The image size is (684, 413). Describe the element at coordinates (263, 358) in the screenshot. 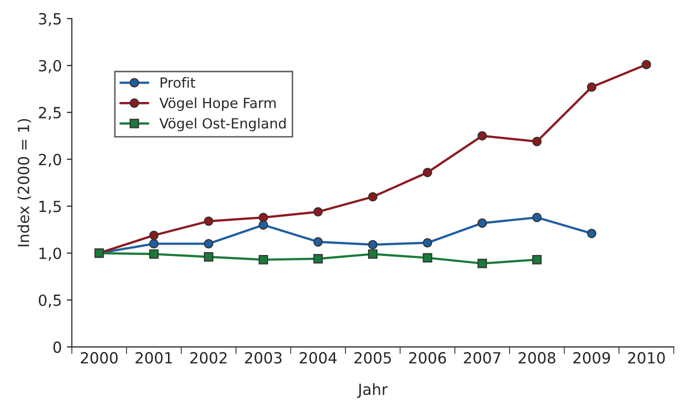

I see `x-tick-label: 2003` at that location.